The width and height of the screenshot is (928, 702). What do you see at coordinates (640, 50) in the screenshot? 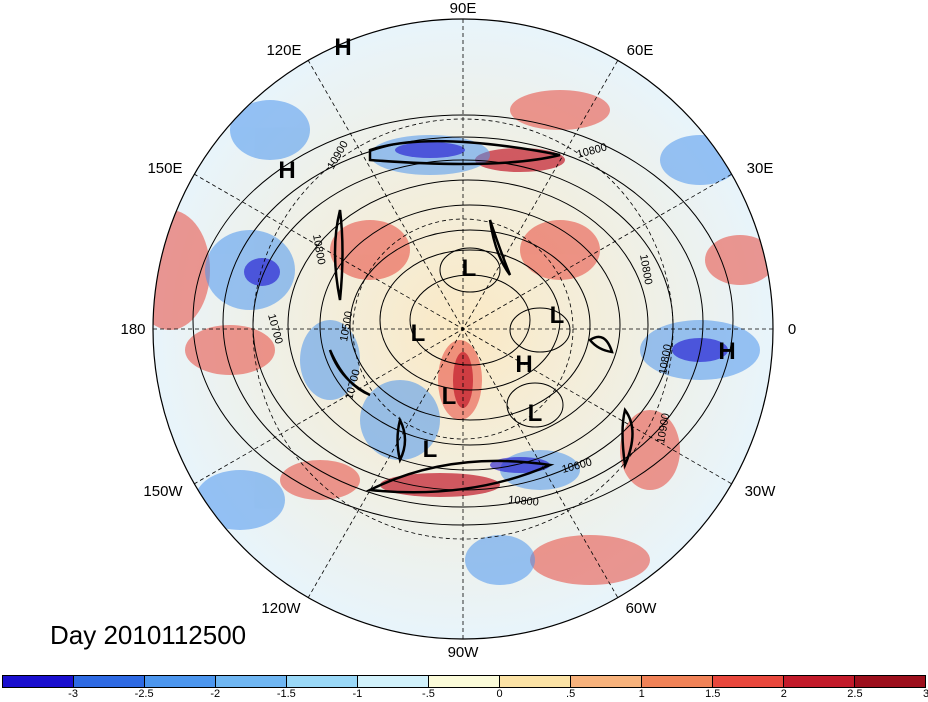
I see `lon-label-60e: 60E` at bounding box center [640, 50].